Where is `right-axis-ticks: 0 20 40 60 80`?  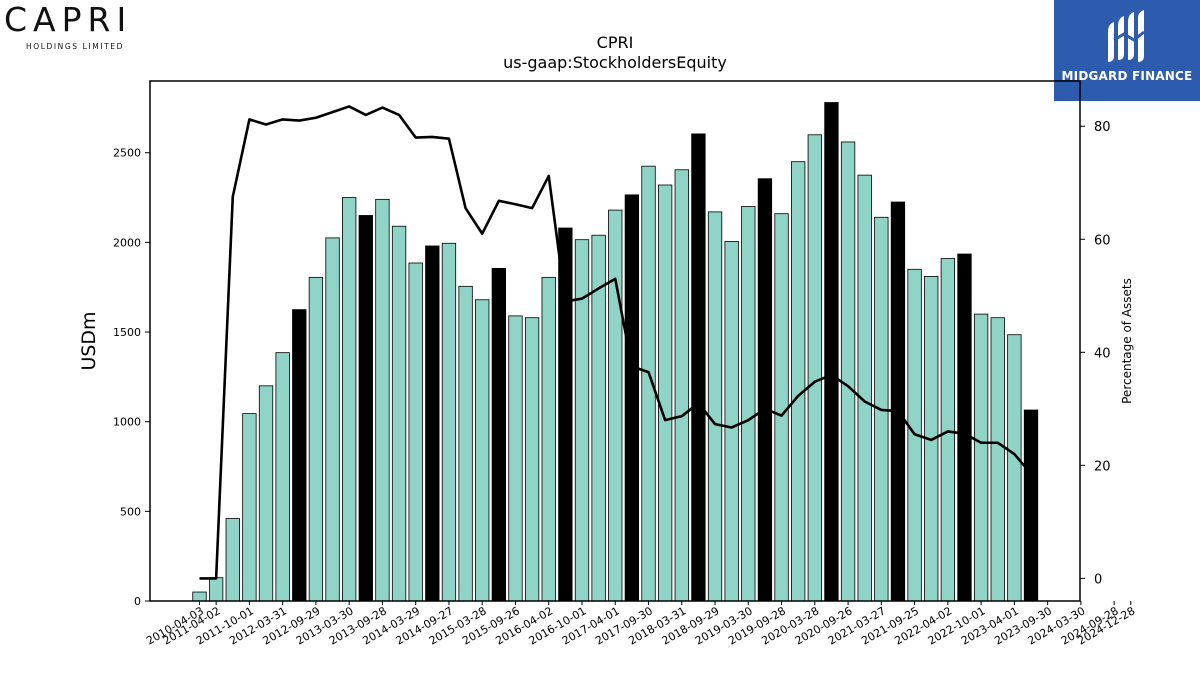 right-axis-ticks: 0 20 40 60 80 is located at coordinates (1095, 353).